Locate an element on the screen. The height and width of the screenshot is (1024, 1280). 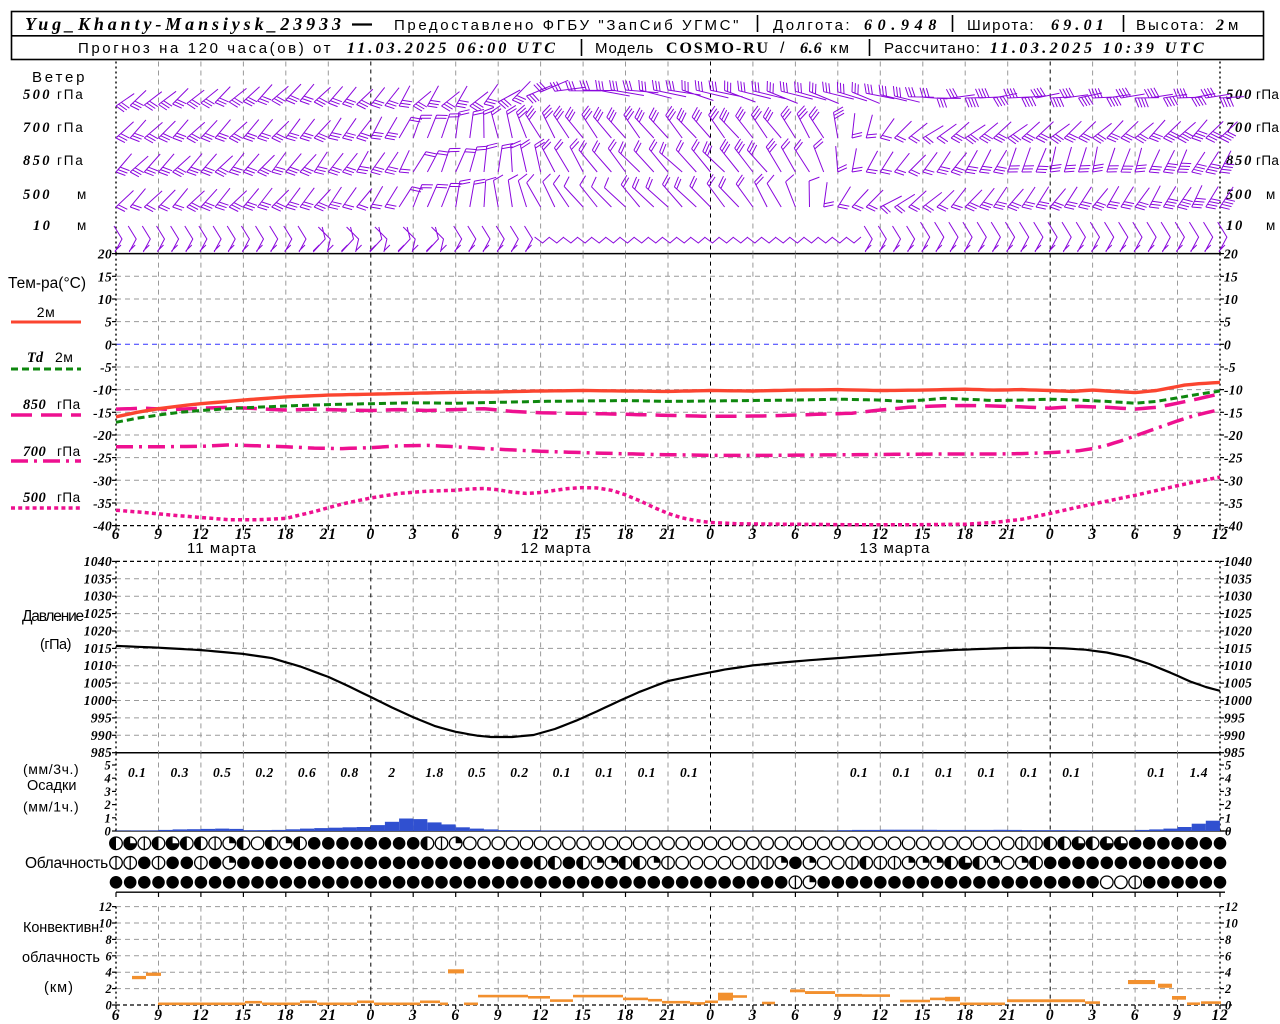
svg-text: 850 is located at coordinates (37, 161).